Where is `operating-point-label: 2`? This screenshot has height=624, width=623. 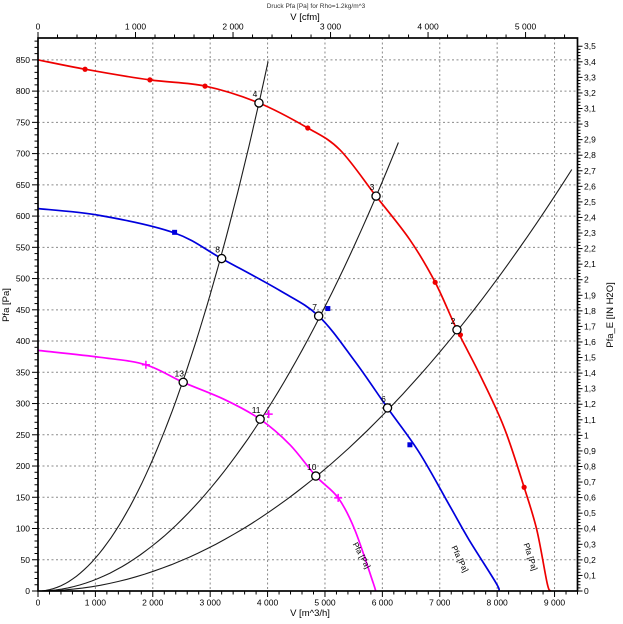 operating-point-label: 2 is located at coordinates (453, 321).